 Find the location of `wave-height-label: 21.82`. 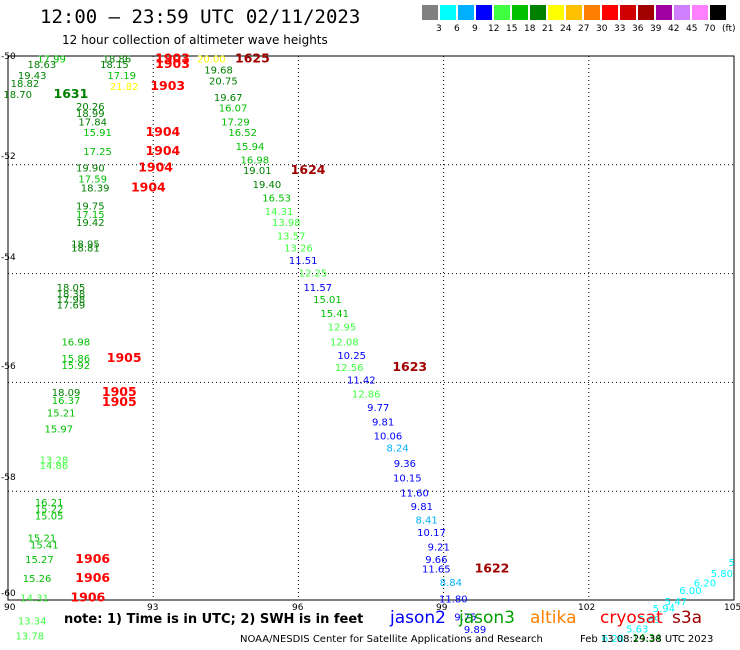

wave-height-label: 21.82 is located at coordinates (124, 87).